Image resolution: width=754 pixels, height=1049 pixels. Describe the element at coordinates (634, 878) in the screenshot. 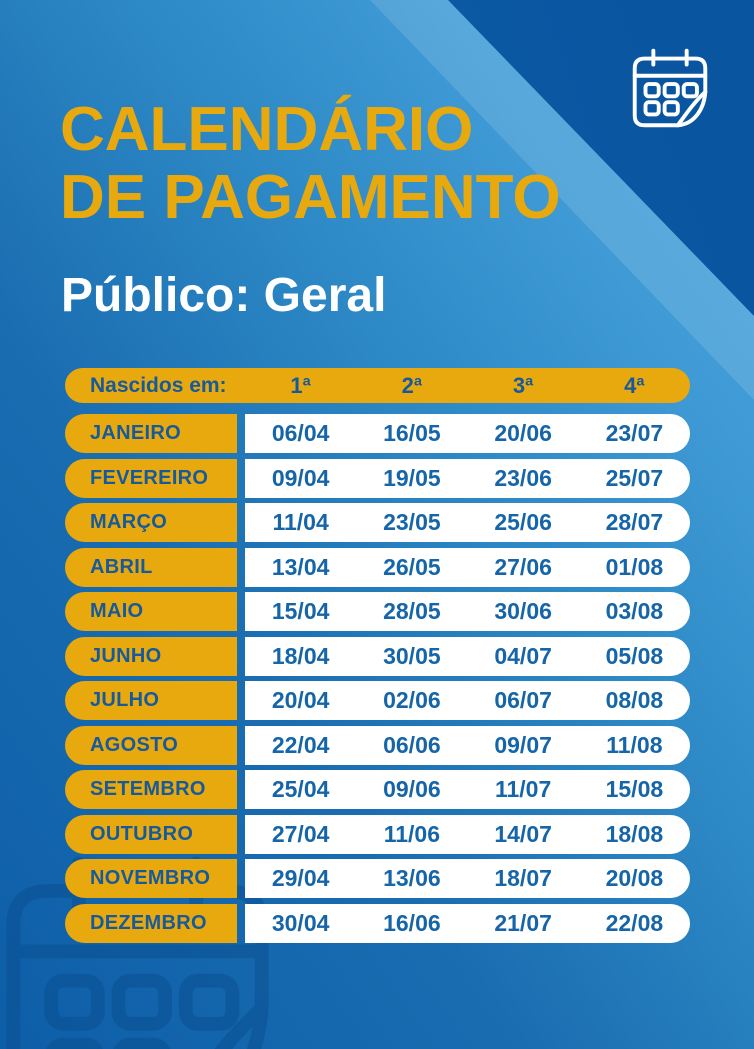

I see `date-cell: 20/08` at that location.